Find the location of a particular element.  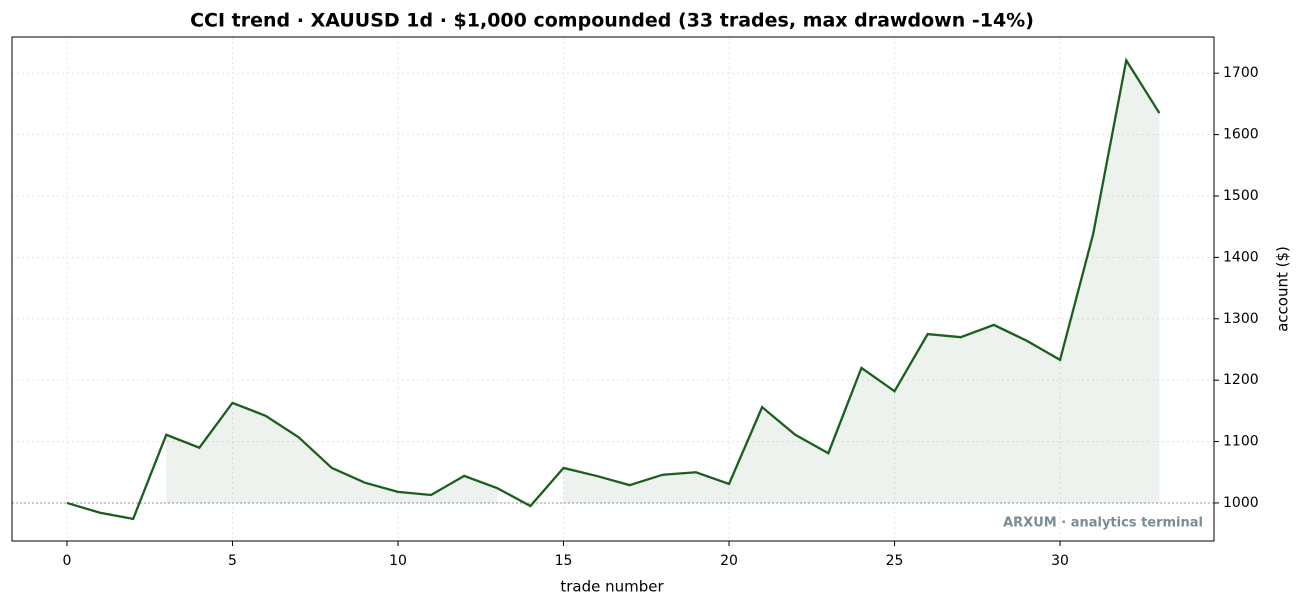

area-fill is located at coordinates (332, 452).